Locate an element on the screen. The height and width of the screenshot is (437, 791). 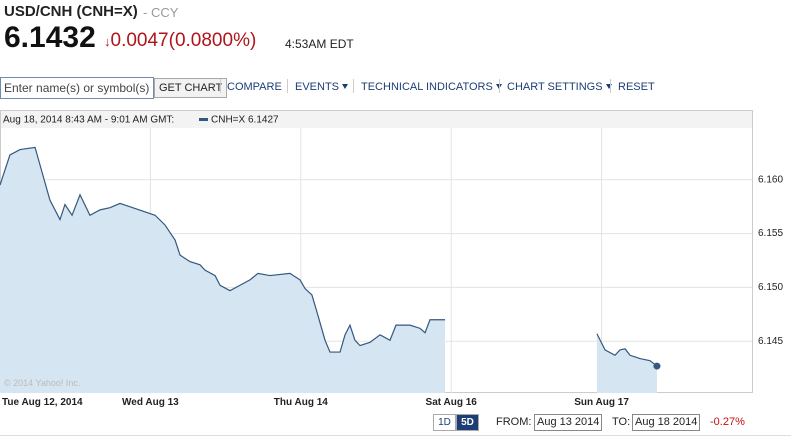
y-tick-label: 6.155 is located at coordinates (770, 233).